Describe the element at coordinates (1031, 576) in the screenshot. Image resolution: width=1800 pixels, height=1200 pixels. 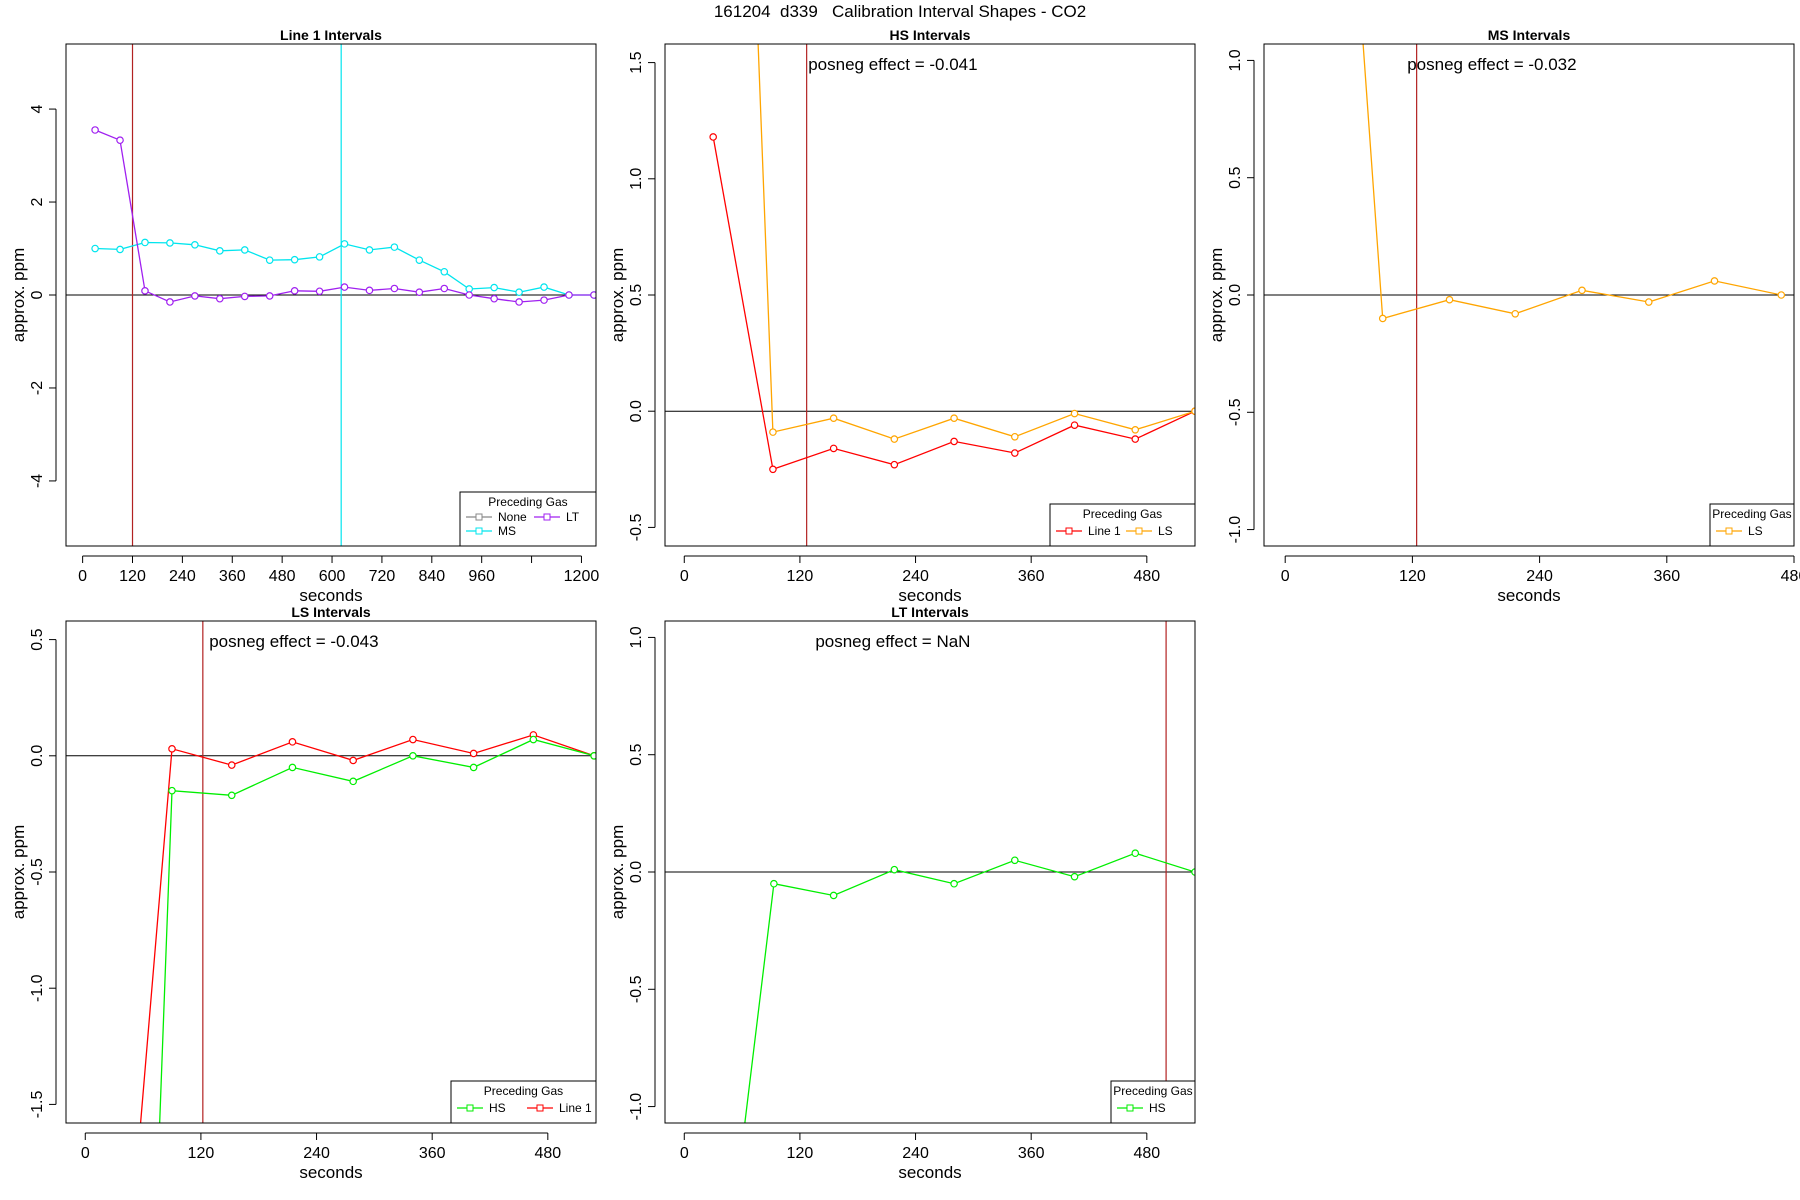
I see `x-tick-label: 360` at that location.